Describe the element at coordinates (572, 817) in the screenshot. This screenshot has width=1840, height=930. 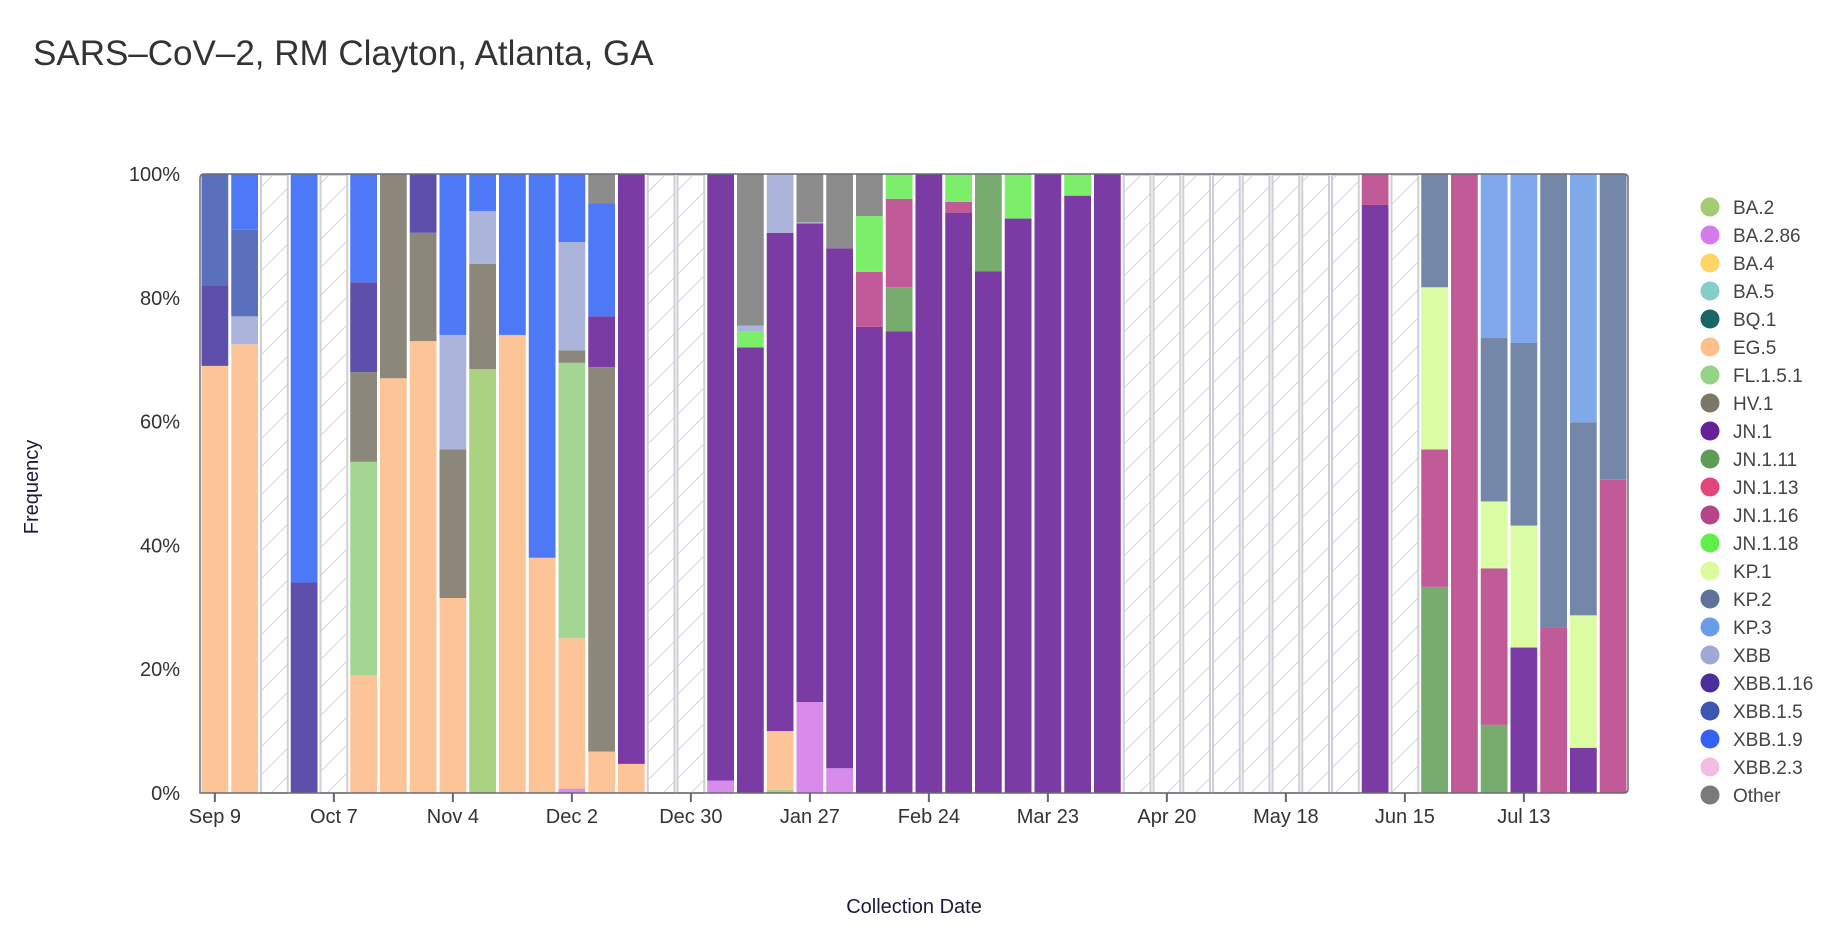
I see `x-tick-label: Dec 2` at that location.